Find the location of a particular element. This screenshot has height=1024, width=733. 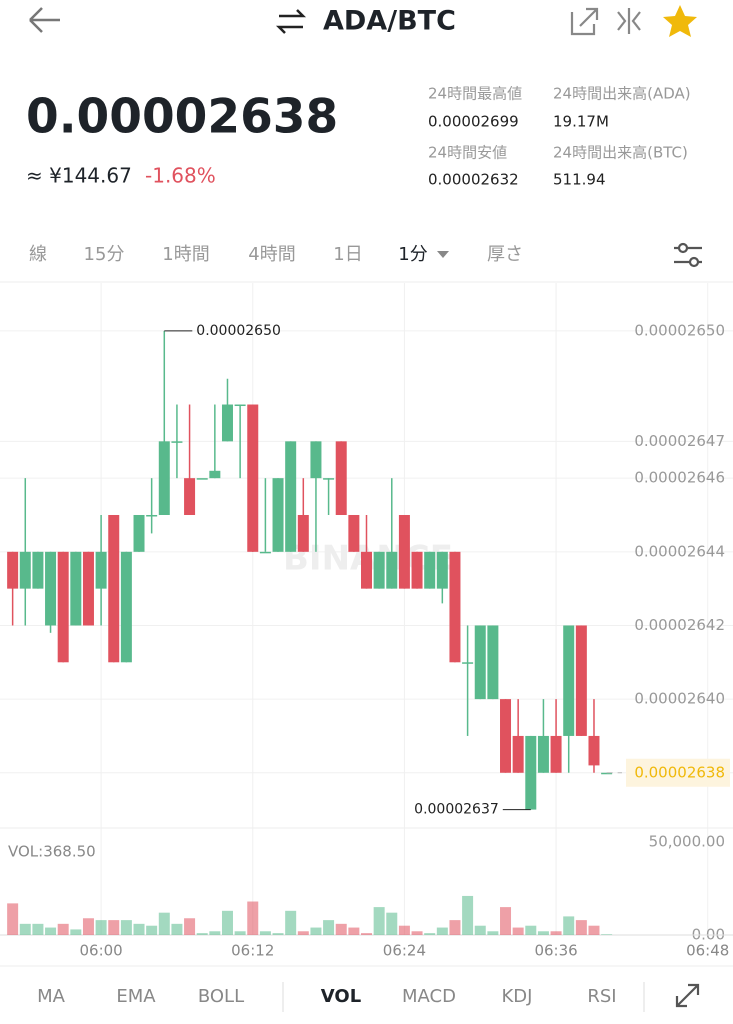

back-arrow is located at coordinates (44, 20).